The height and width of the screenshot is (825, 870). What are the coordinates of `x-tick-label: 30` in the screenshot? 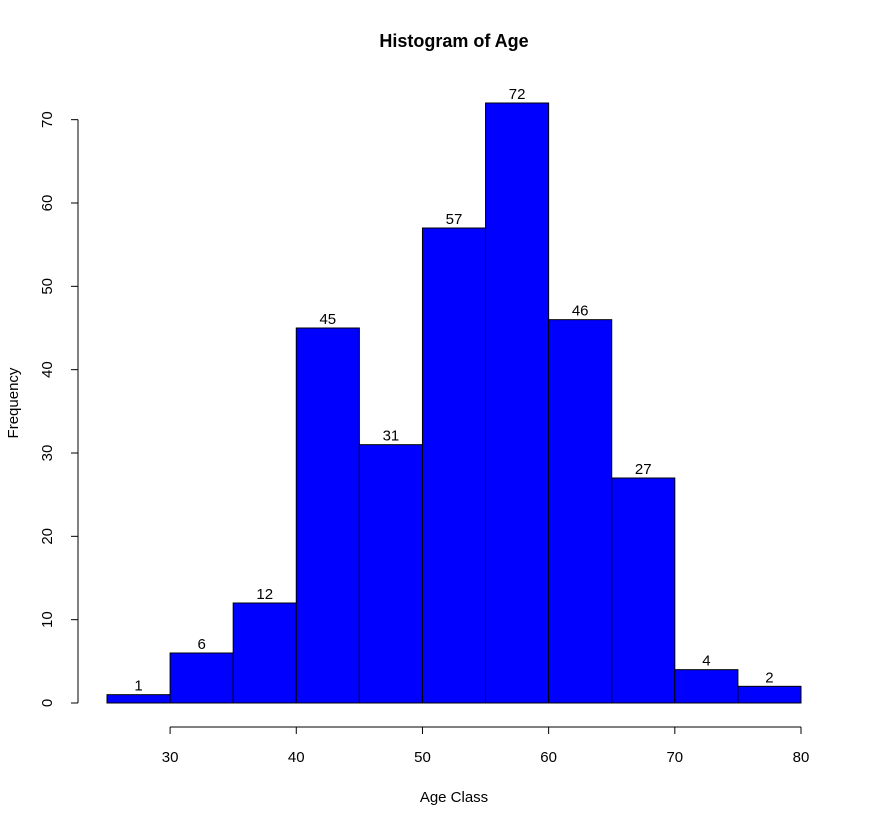 It's located at (170, 757).